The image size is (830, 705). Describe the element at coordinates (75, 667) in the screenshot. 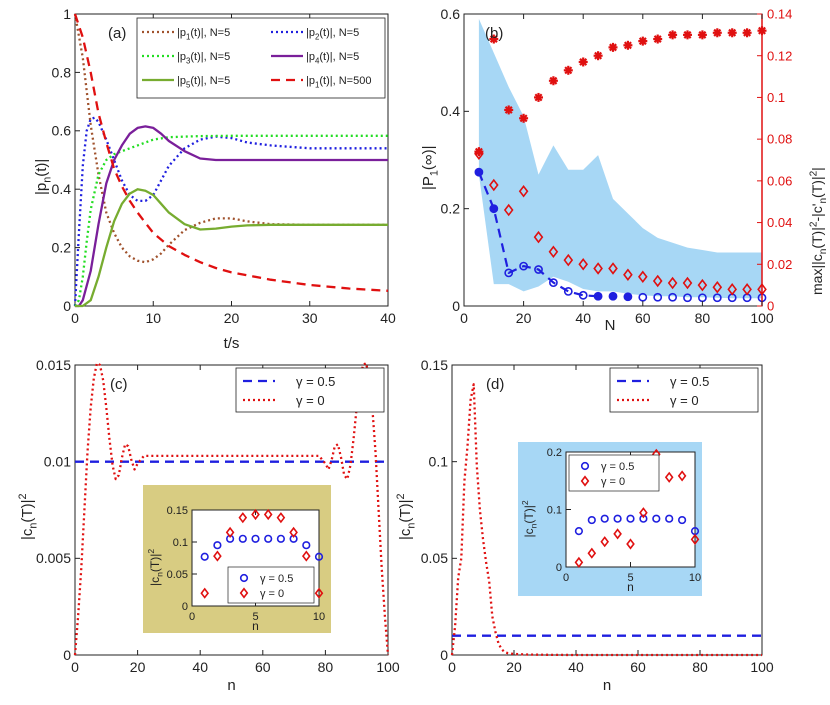

I see `panel-c-xtick-label: 0` at that location.